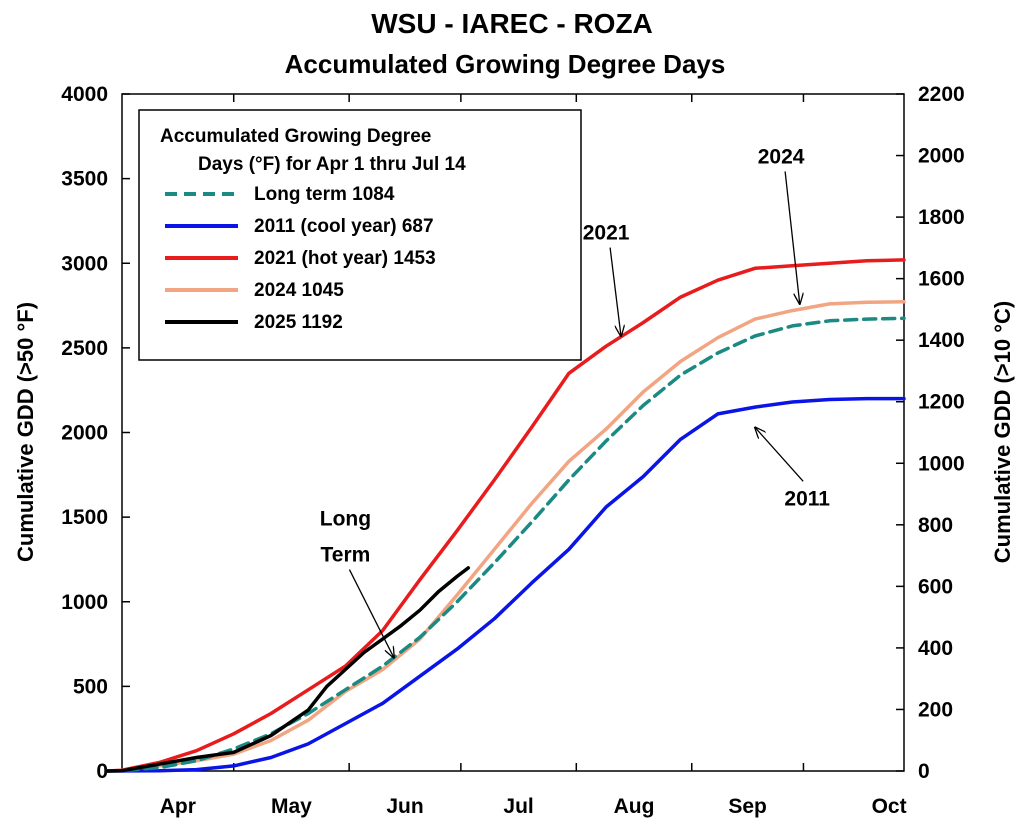 This screenshot has width=1024, height=824. Describe the element at coordinates (505, 64) in the screenshot. I see `chart-subtitle: Accumulated Growing Degree Days` at that location.